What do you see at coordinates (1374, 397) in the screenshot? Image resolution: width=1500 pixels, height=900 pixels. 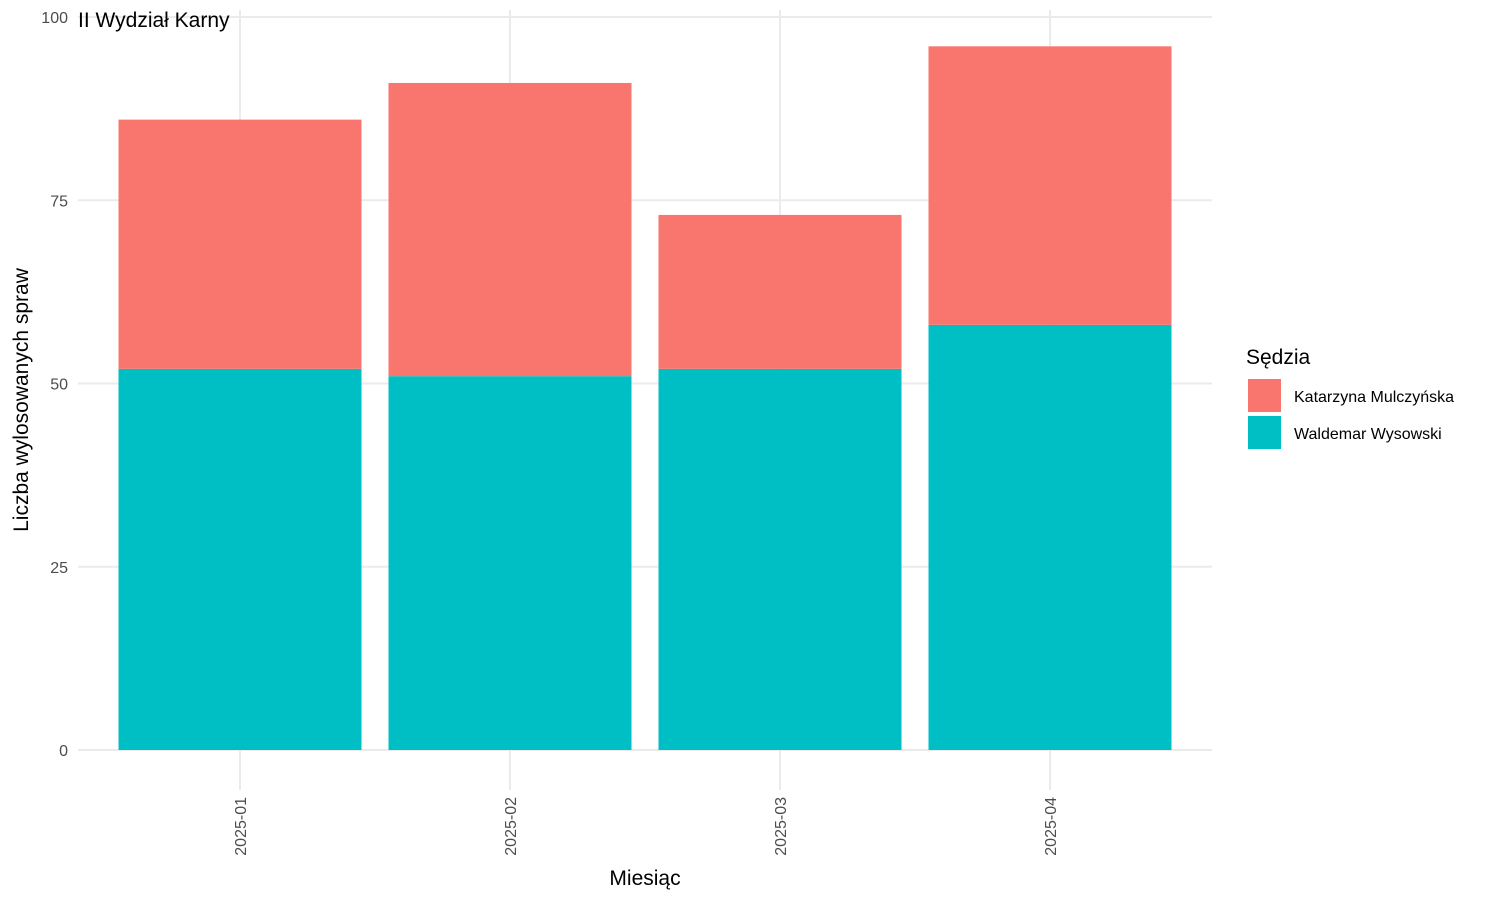 I see `legend-label: Katarzyna Mulczyńska` at bounding box center [1374, 397].